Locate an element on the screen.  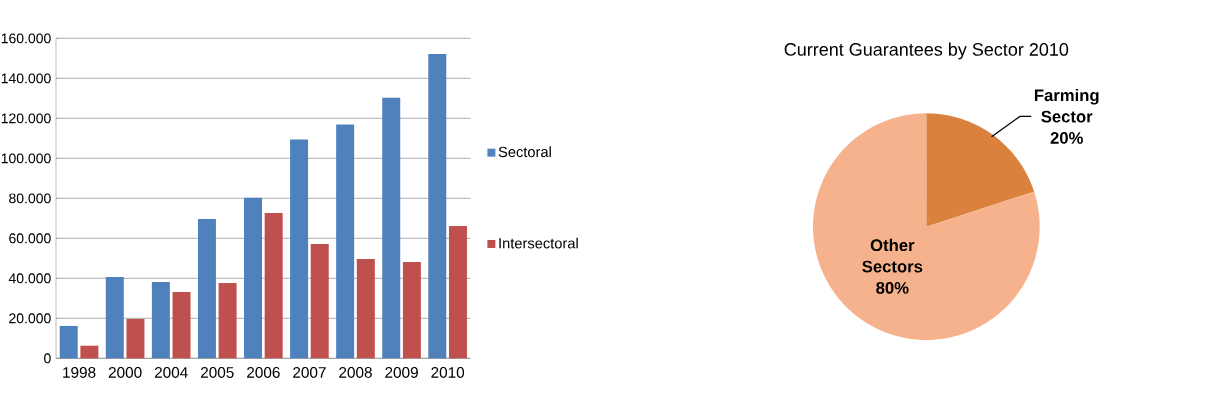
x-tick-label: 2000 is located at coordinates (125, 372).